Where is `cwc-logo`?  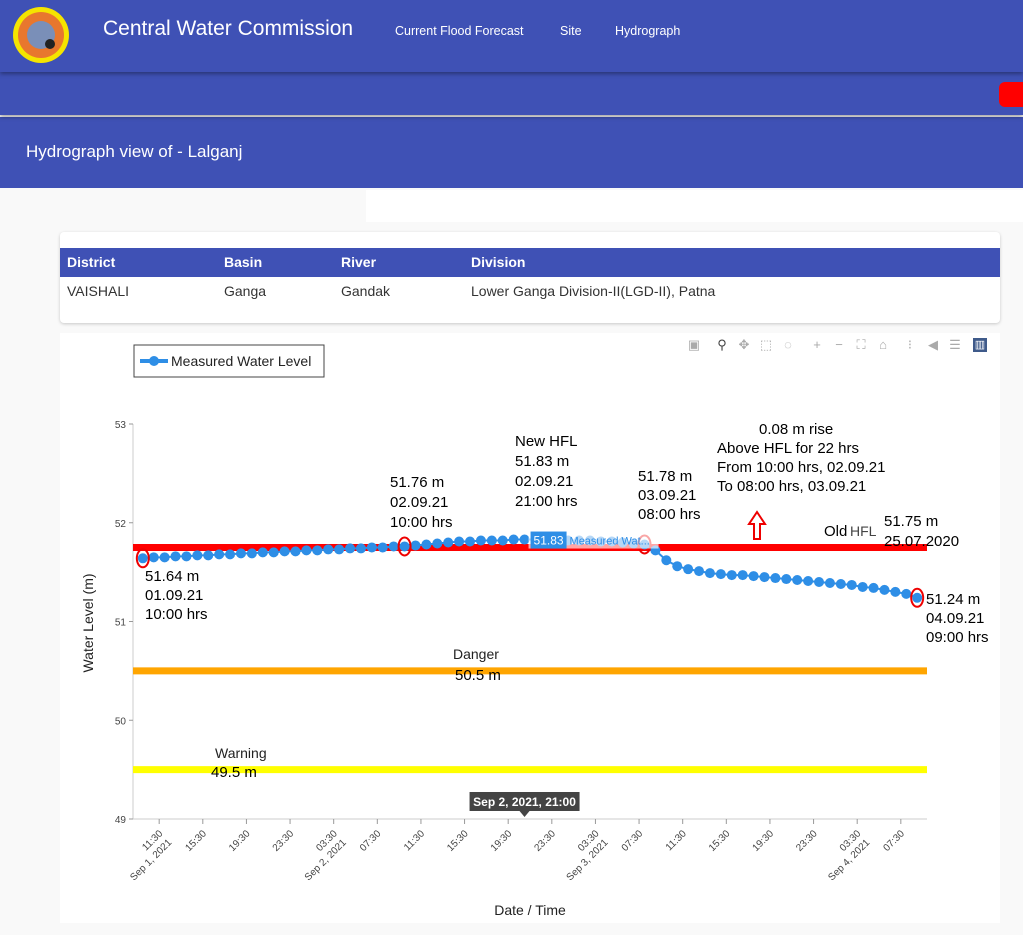 cwc-logo is located at coordinates (41, 35).